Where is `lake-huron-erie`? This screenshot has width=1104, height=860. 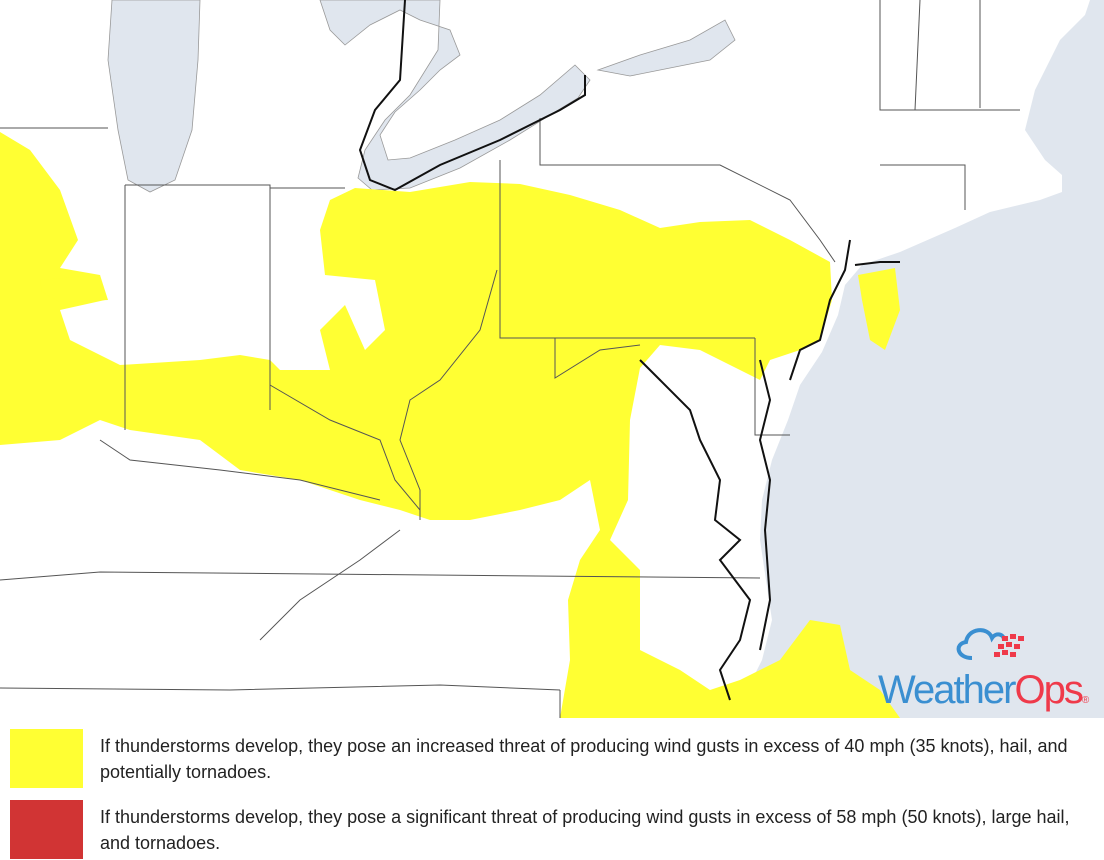
lake-huron-erie is located at coordinates (455, 95).